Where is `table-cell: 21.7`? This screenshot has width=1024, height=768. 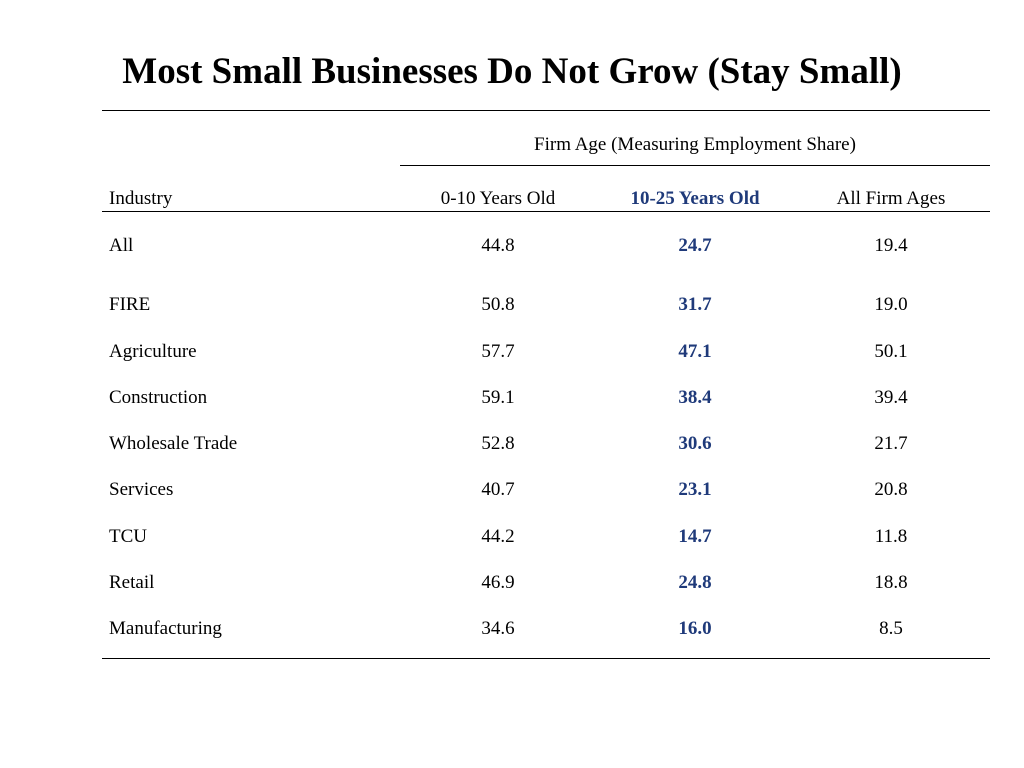
table-cell: 21.7 is located at coordinates (891, 443).